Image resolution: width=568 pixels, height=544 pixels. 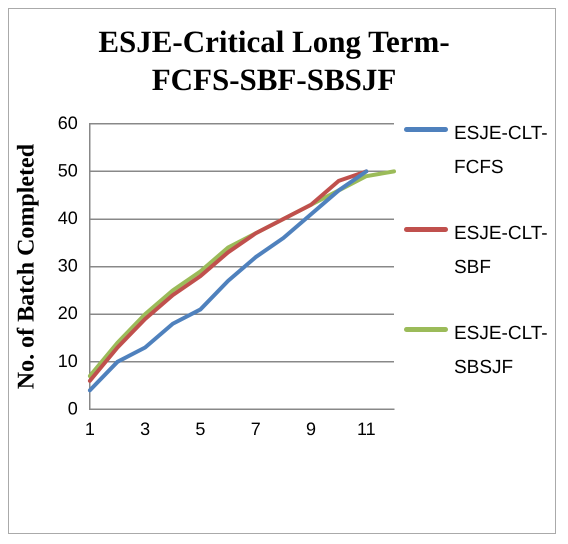 What do you see at coordinates (68, 122) in the screenshot?
I see `y-tick-label: 60` at bounding box center [68, 122].